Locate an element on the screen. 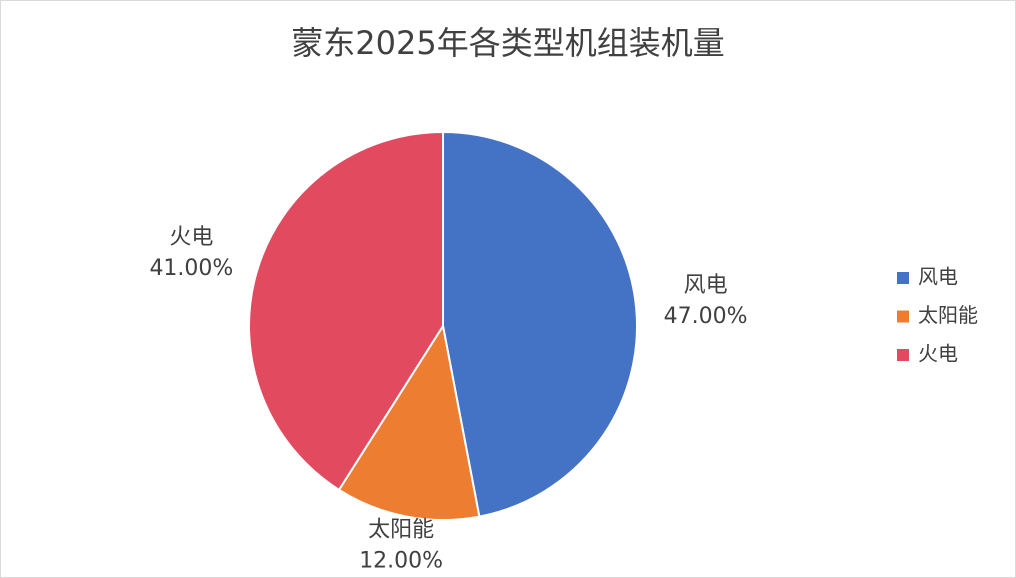 The width and height of the screenshot is (1016, 578). data-label-category: 太阳能 is located at coordinates (401, 529).